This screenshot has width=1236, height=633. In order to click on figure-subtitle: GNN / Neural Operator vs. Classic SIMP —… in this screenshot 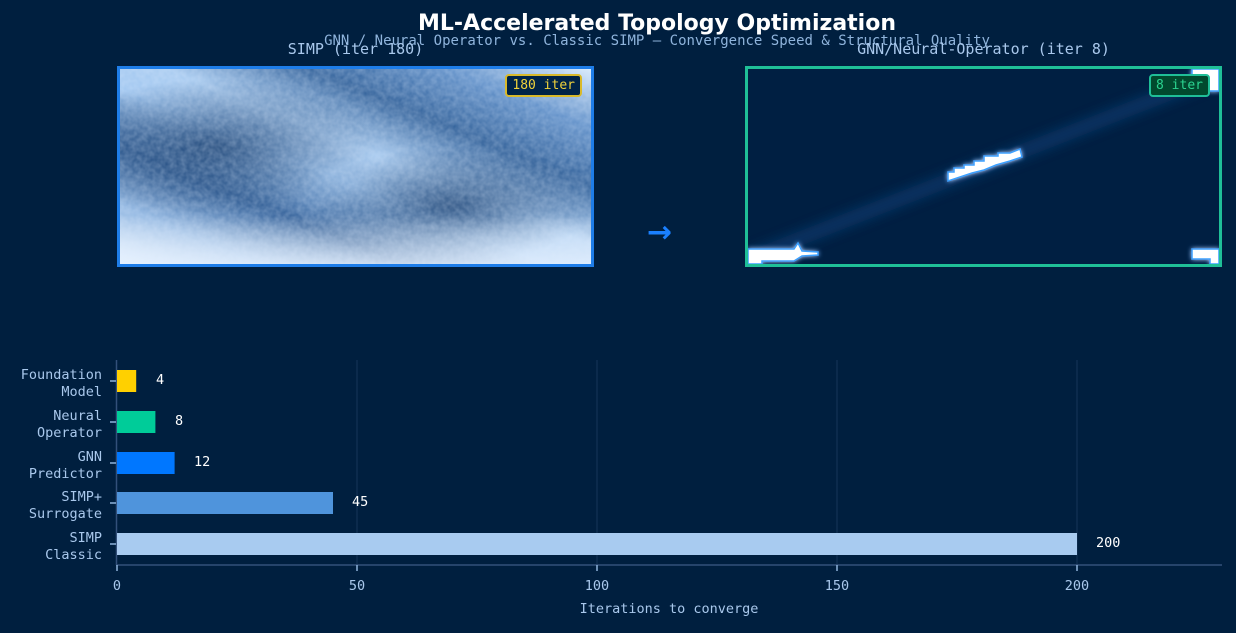, I will do `click(657, 41)`.